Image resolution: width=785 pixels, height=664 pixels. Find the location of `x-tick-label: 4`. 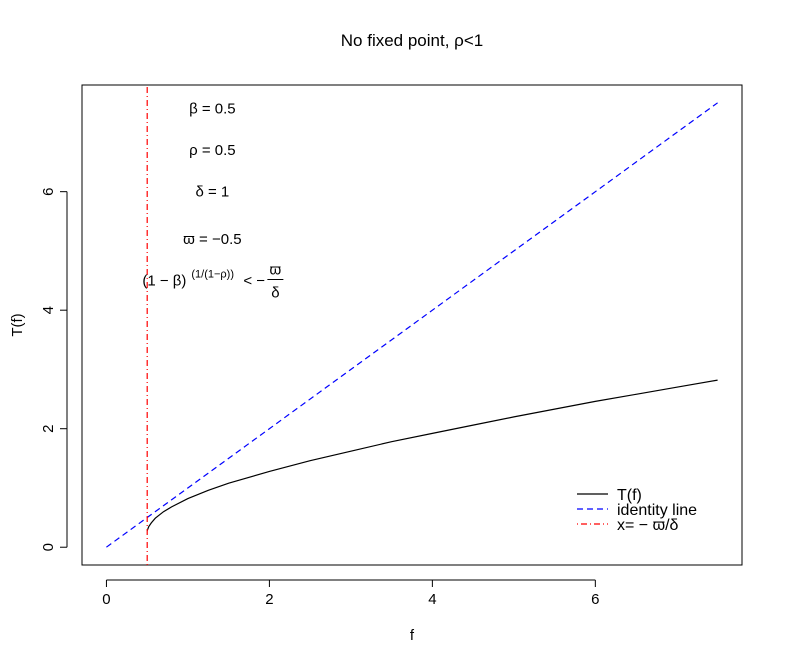

x-tick-label: 4 is located at coordinates (432, 599).